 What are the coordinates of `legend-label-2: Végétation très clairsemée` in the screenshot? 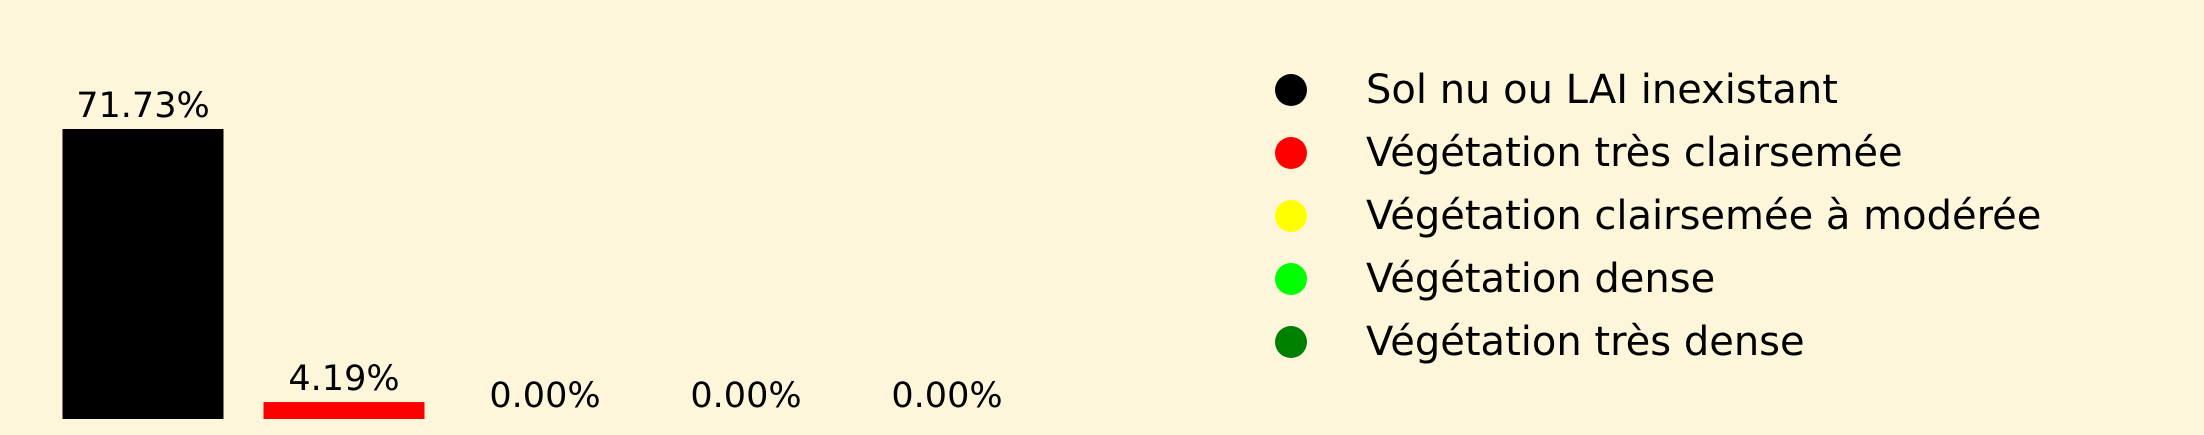 It's located at (1634, 153).